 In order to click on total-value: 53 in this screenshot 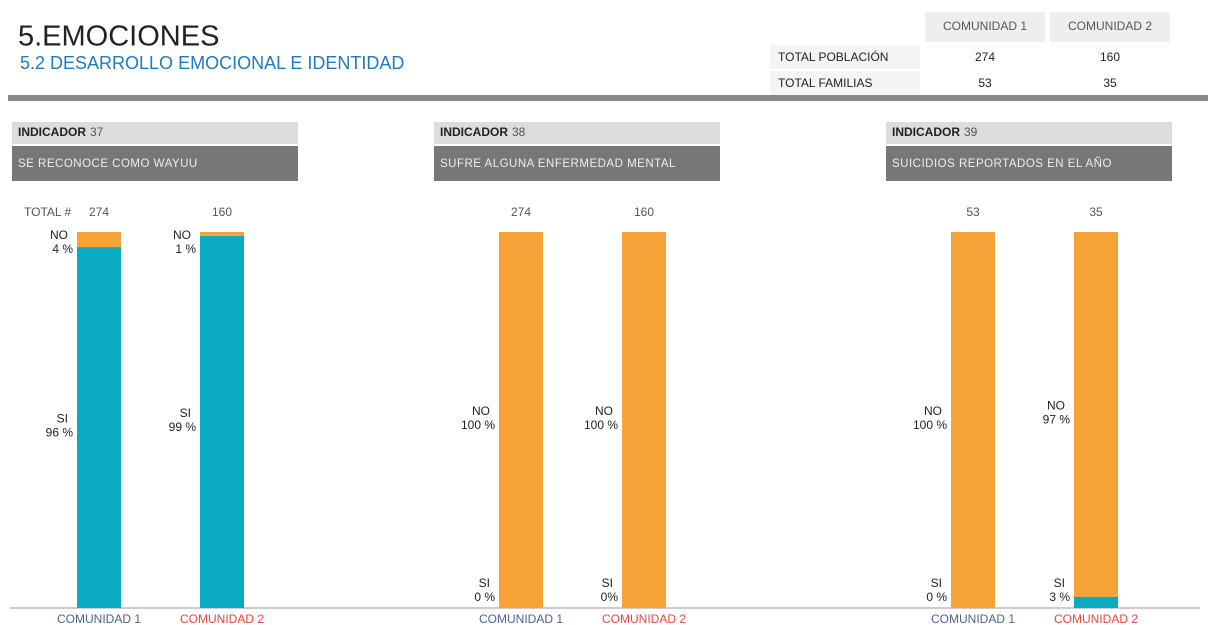, I will do `click(973, 212)`.